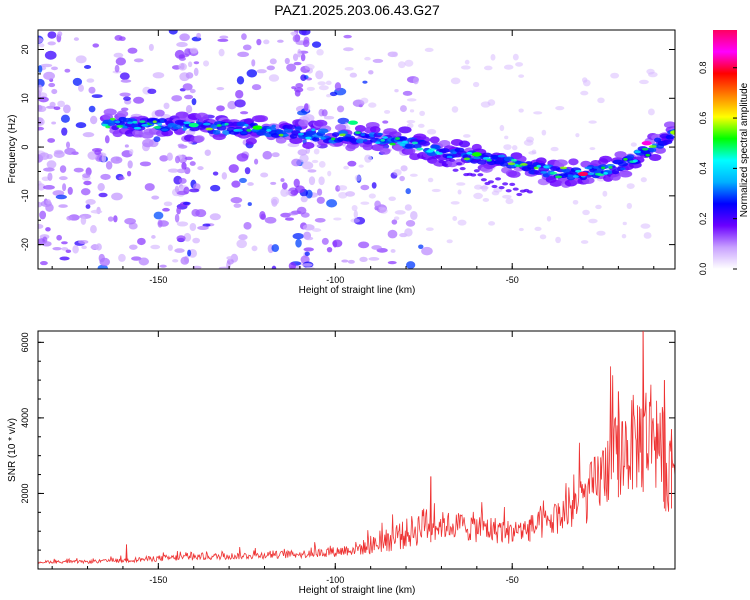 The image size is (750, 600). What do you see at coordinates (12, 149) in the screenshot?
I see `spectrogram-y-axis-label: Frequency (Hz)` at bounding box center [12, 149].